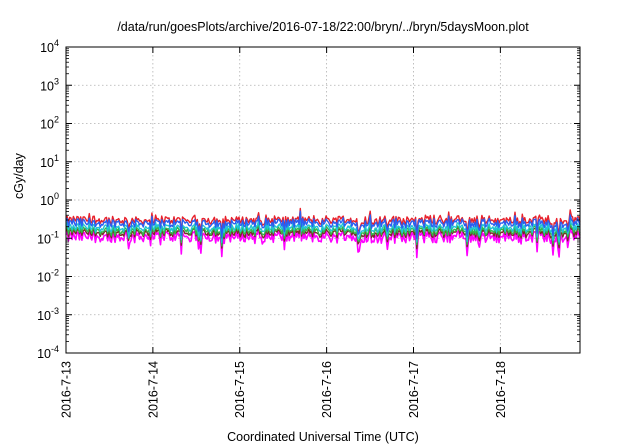  I want to click on y-tick-label: 10⁴, so click(49, 46).